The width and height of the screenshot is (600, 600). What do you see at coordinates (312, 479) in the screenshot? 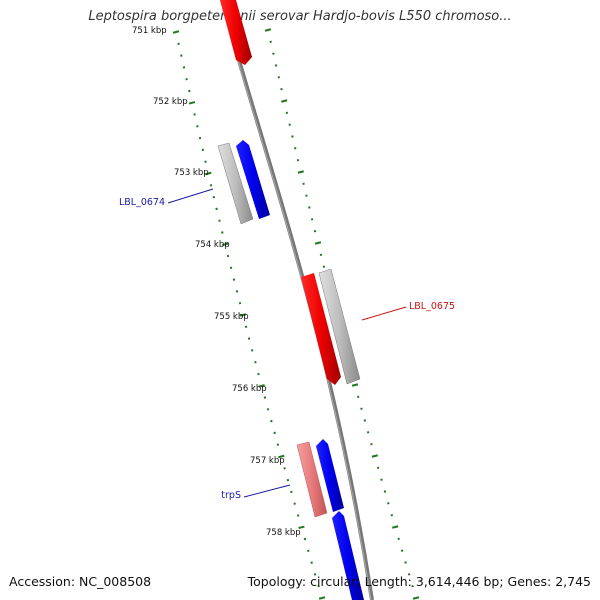
I see `rna-feature` at bounding box center [312, 479].